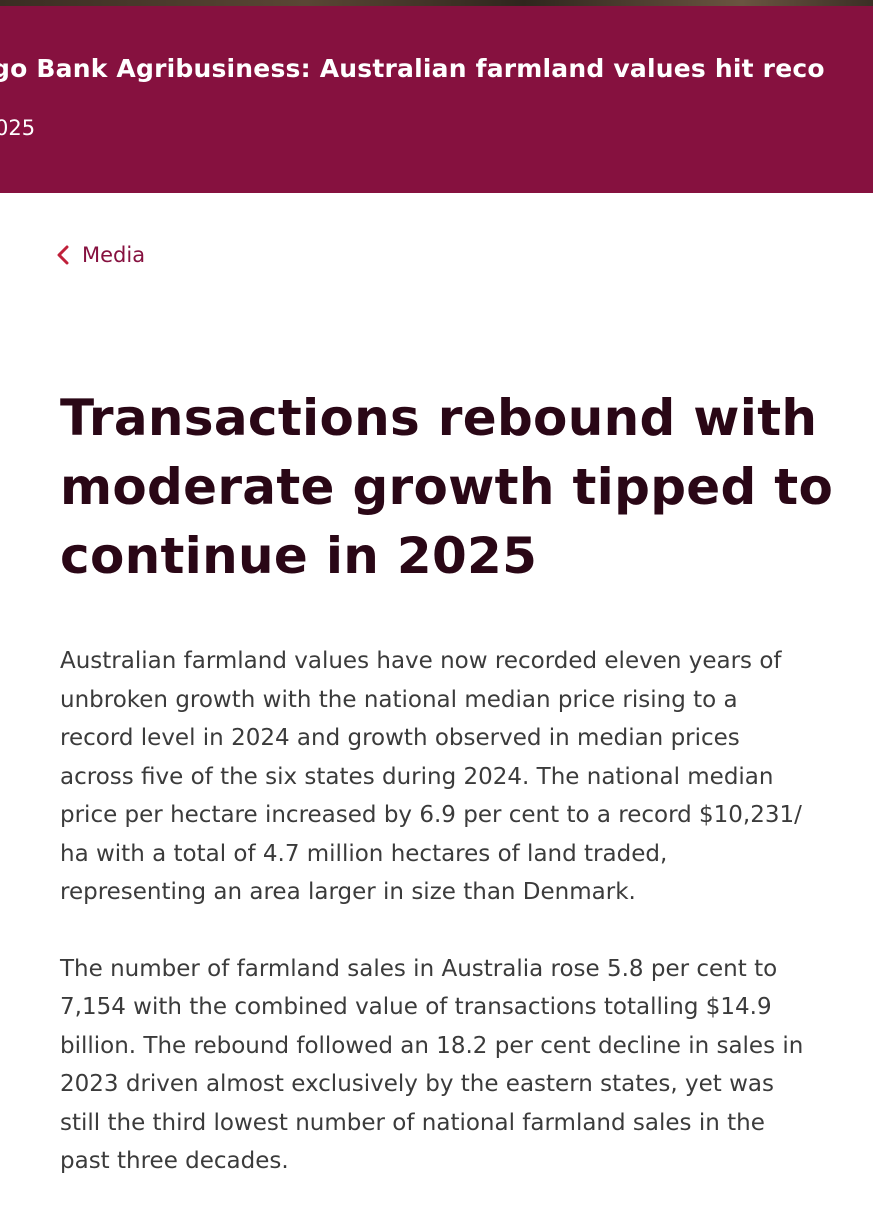  I want to click on back-link-label: Media, so click(114, 255).